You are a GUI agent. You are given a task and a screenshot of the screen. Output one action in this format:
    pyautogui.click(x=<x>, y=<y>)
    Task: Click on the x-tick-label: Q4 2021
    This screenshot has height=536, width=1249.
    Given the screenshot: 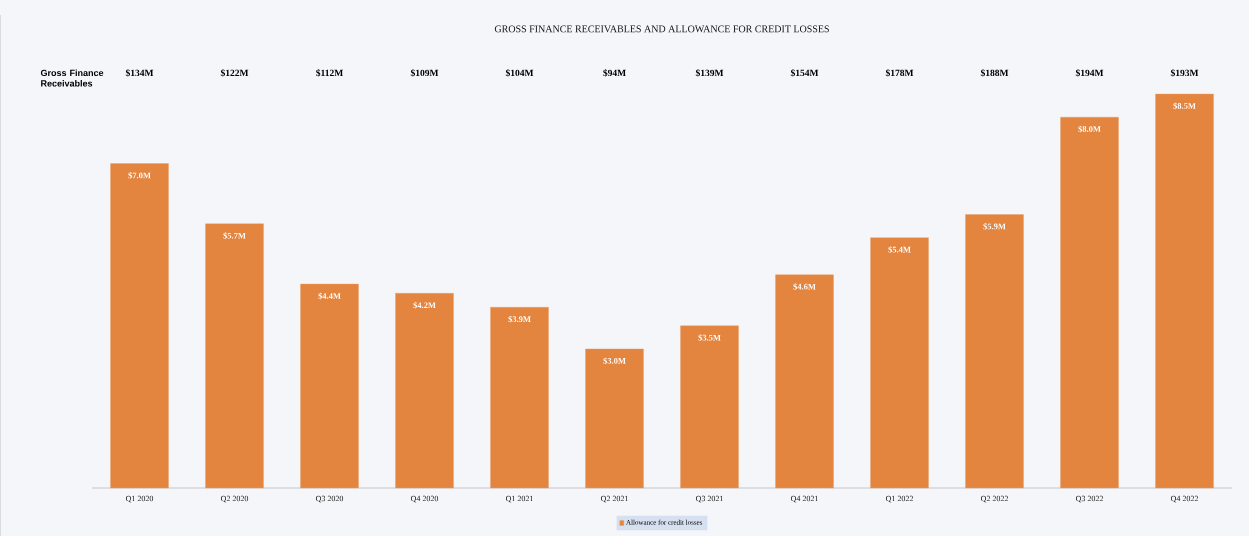 What is the action you would take?
    pyautogui.click(x=804, y=499)
    